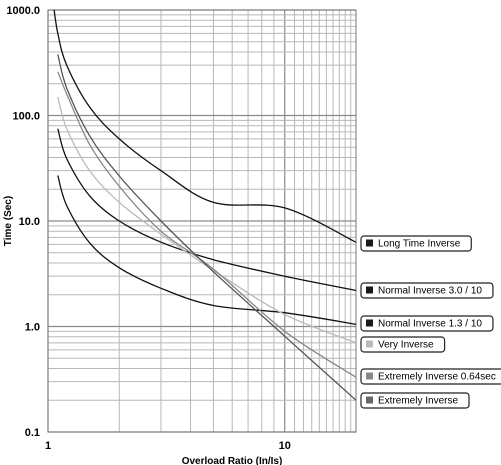 This screenshot has height=465, width=501. I want to click on legend-item-2: Normal Inverse 3.0 / 10, so click(427, 290).